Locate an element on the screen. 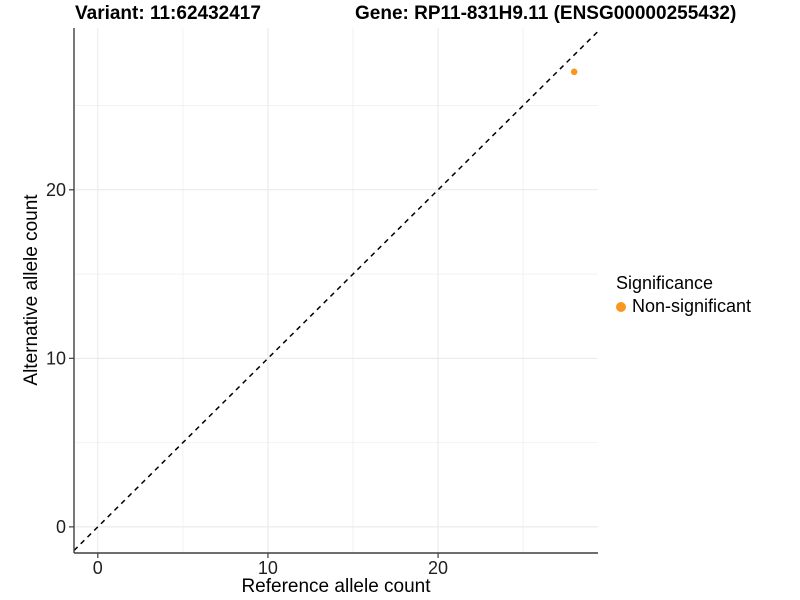  x-tick-label-10: 10 is located at coordinates (268, 568).